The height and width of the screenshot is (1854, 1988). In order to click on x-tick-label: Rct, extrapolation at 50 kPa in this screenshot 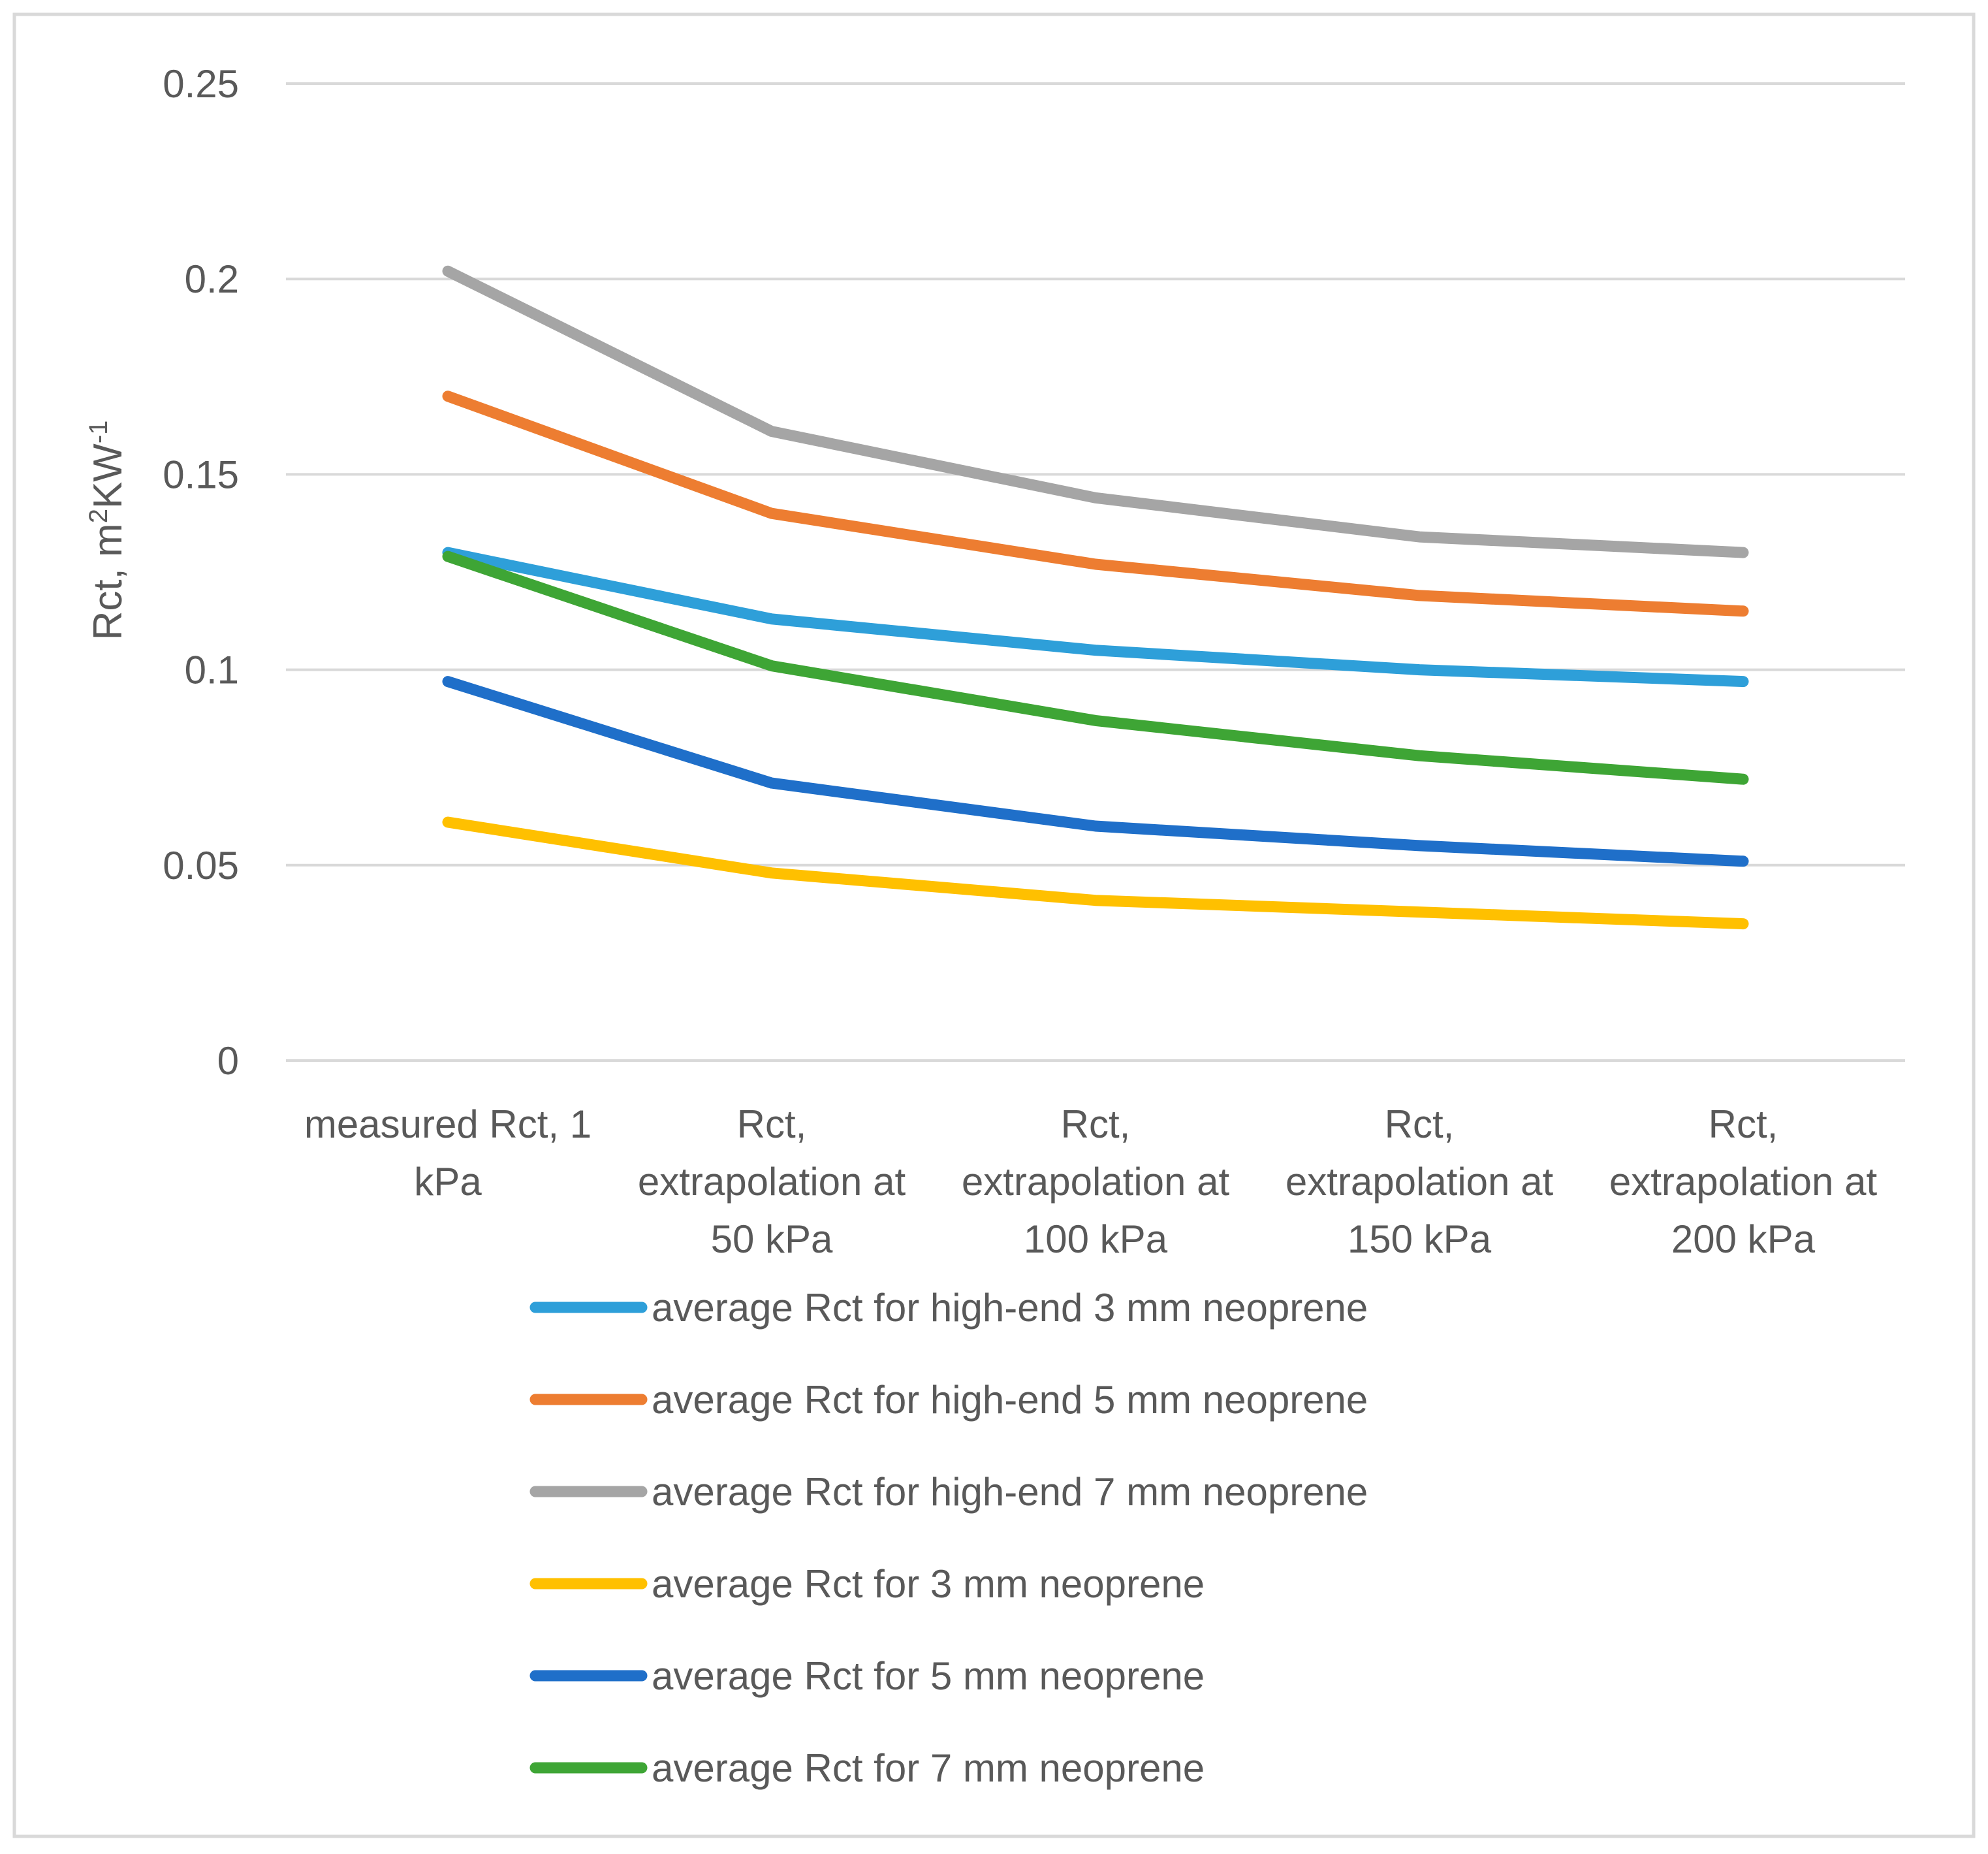, I will do `click(772, 1181)`.